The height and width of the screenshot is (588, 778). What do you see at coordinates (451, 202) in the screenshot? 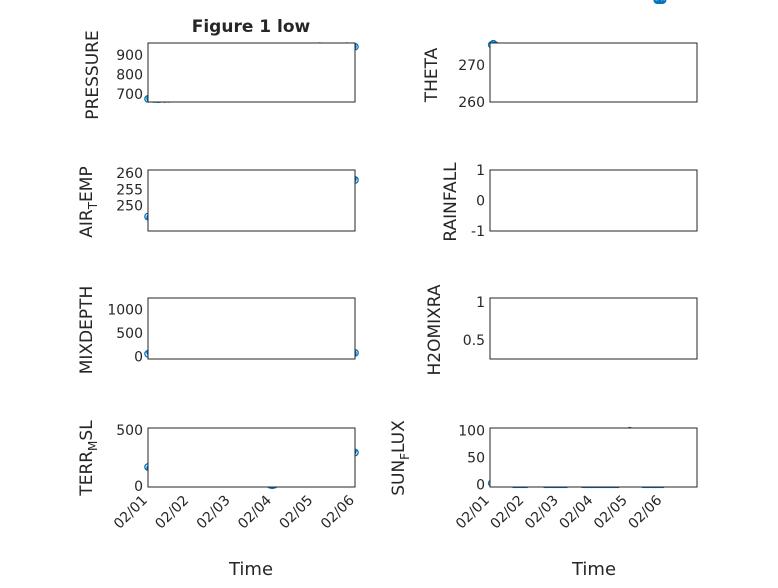
I see `rainfall-ylabel: RAINFALL` at bounding box center [451, 202].